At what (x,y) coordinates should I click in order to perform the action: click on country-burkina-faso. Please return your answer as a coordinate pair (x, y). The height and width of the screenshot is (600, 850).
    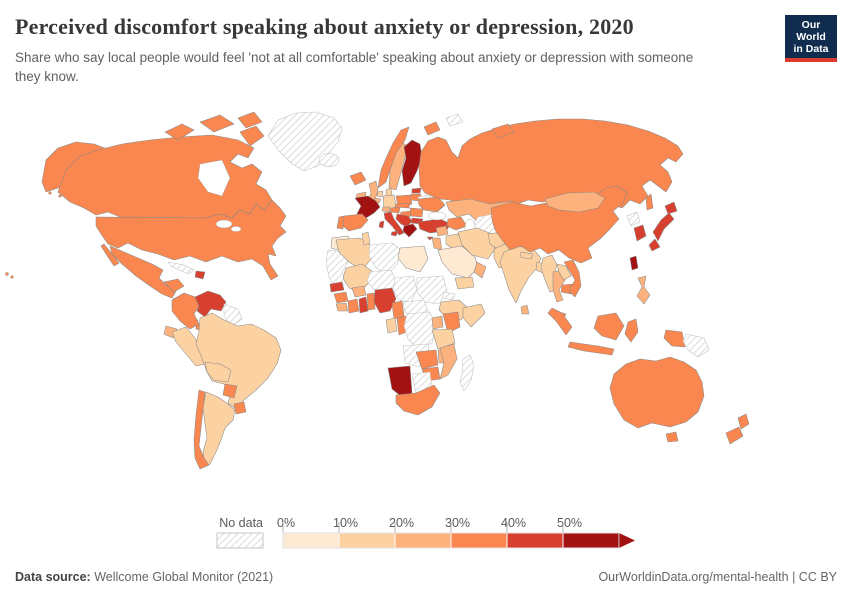
    Looking at the image, I should click on (359, 291).